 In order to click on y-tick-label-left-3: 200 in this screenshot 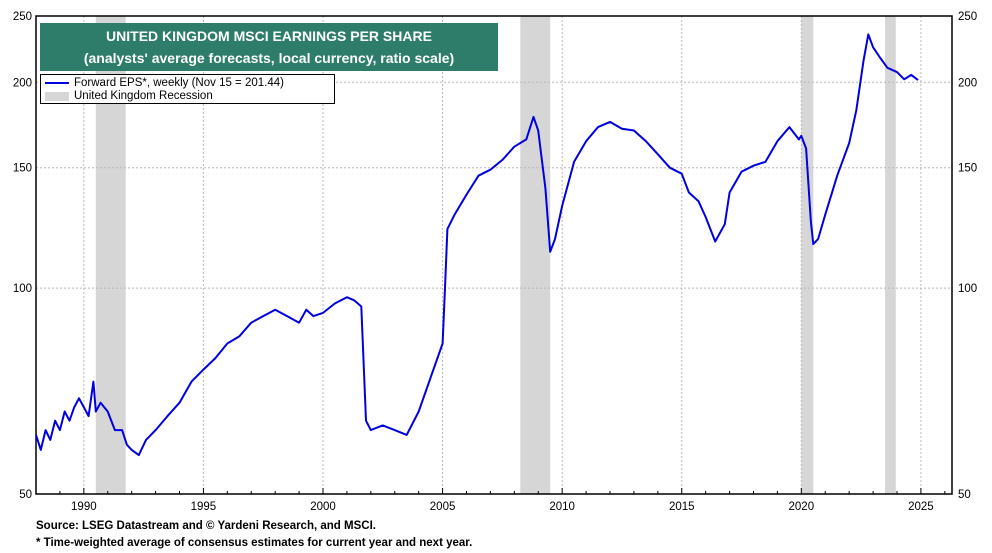, I will do `click(22, 83)`.